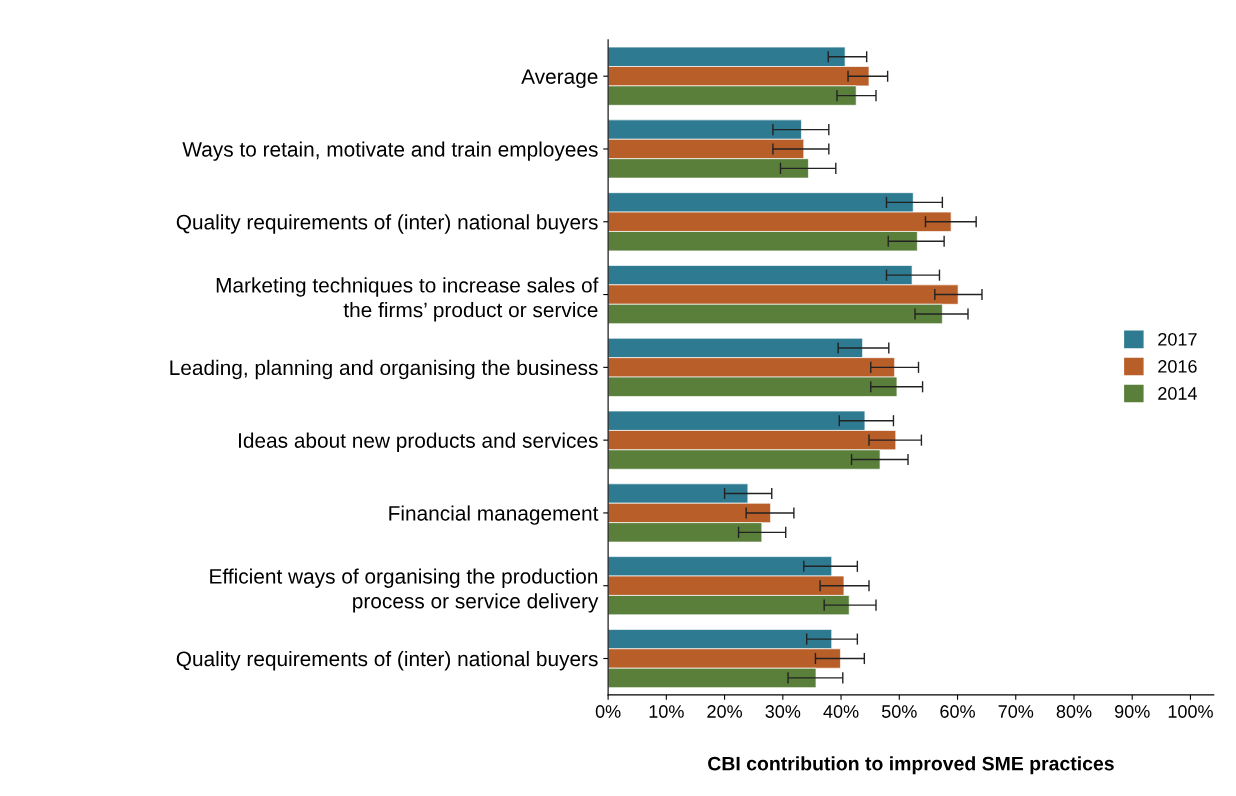  Describe the element at coordinates (783, 711) in the screenshot. I see `x-tick-label: 30%` at that location.